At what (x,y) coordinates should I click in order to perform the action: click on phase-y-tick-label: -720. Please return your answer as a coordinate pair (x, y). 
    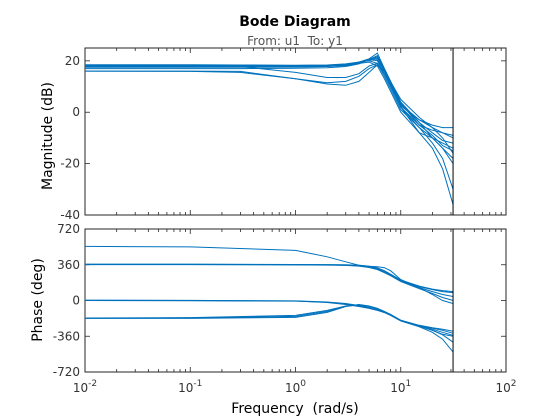
    Looking at the image, I should click on (66, 372).